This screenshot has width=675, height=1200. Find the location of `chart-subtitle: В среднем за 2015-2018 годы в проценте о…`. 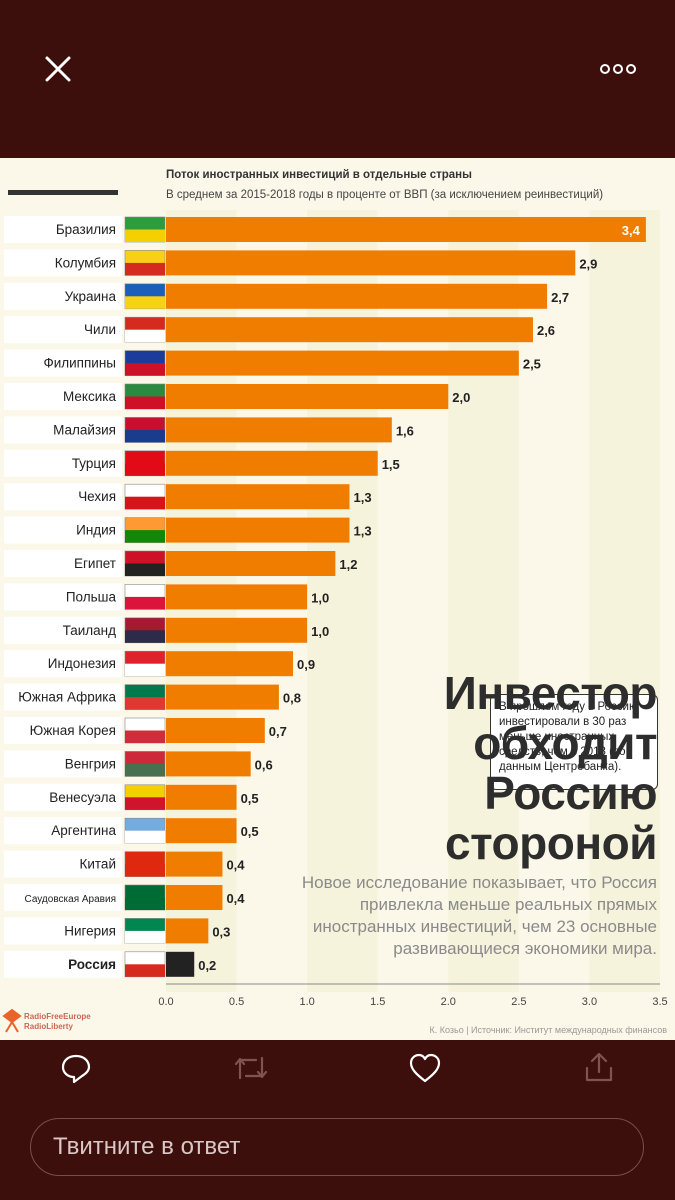

chart-subtitle: В среднем за 2015-2018 годы в проценте о… is located at coordinates (384, 195).